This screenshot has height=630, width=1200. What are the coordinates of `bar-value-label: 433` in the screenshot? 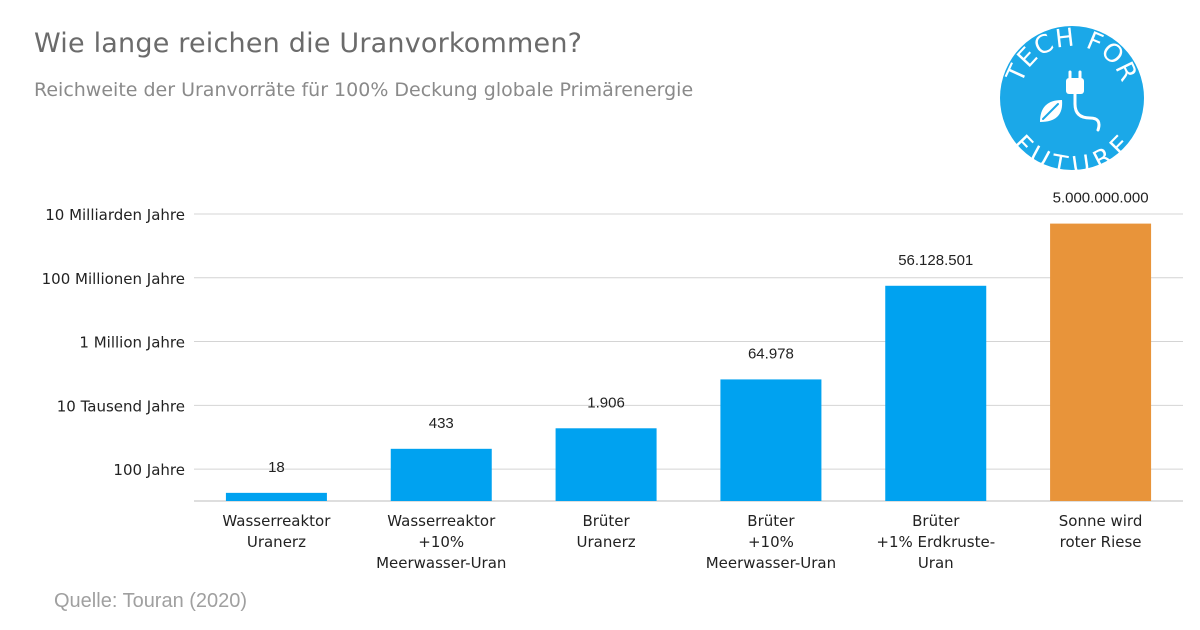 It's located at (441, 423).